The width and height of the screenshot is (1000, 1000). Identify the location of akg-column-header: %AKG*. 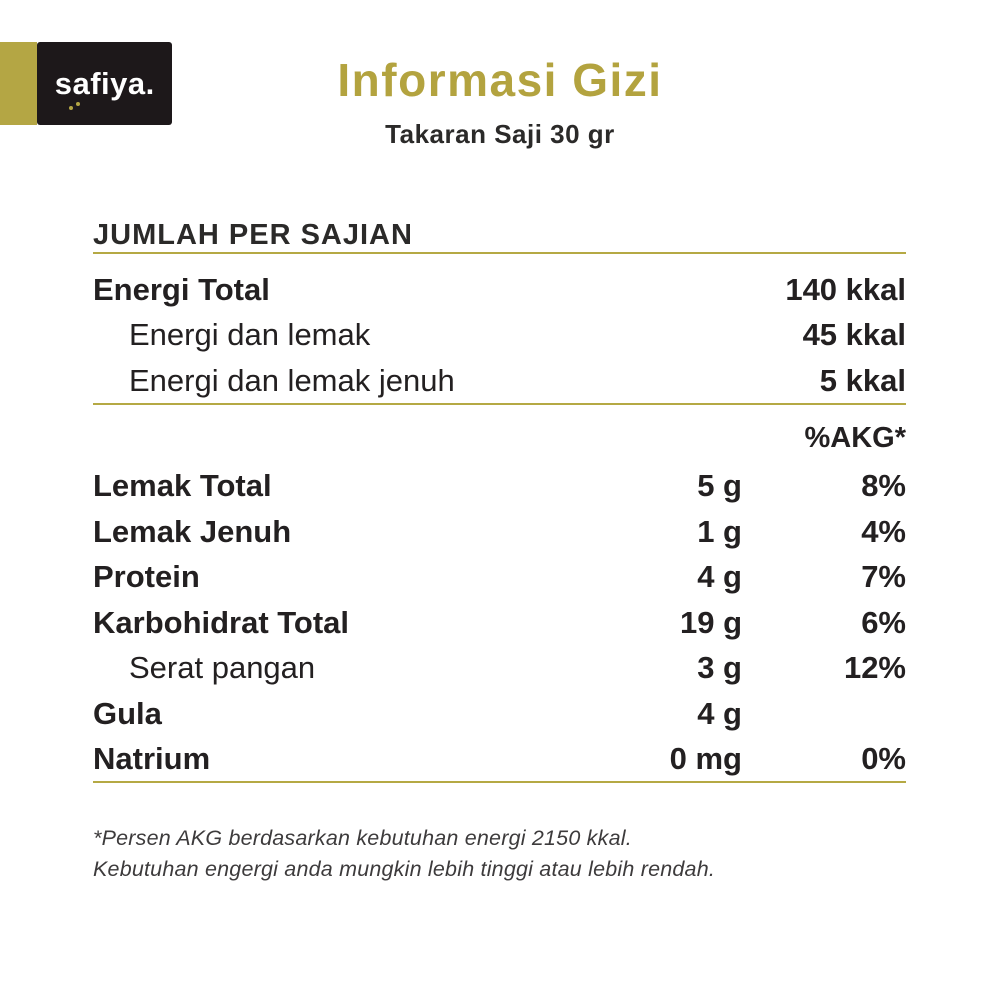
(499, 438).